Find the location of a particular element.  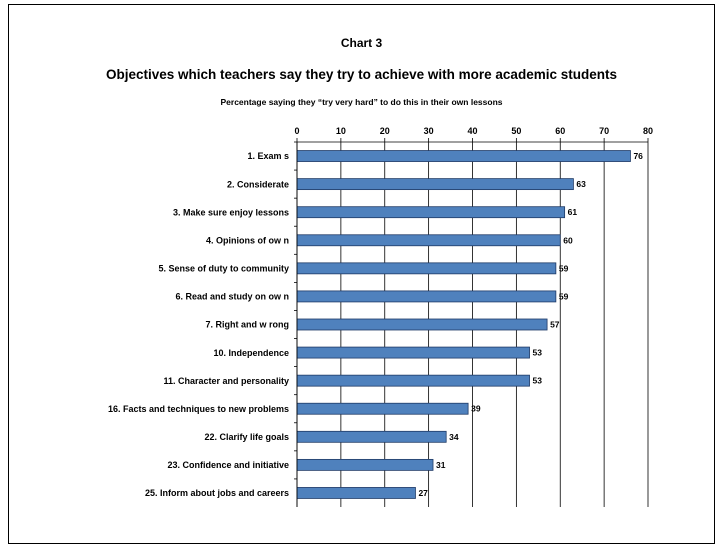

data-label: 57 is located at coordinates (555, 325).